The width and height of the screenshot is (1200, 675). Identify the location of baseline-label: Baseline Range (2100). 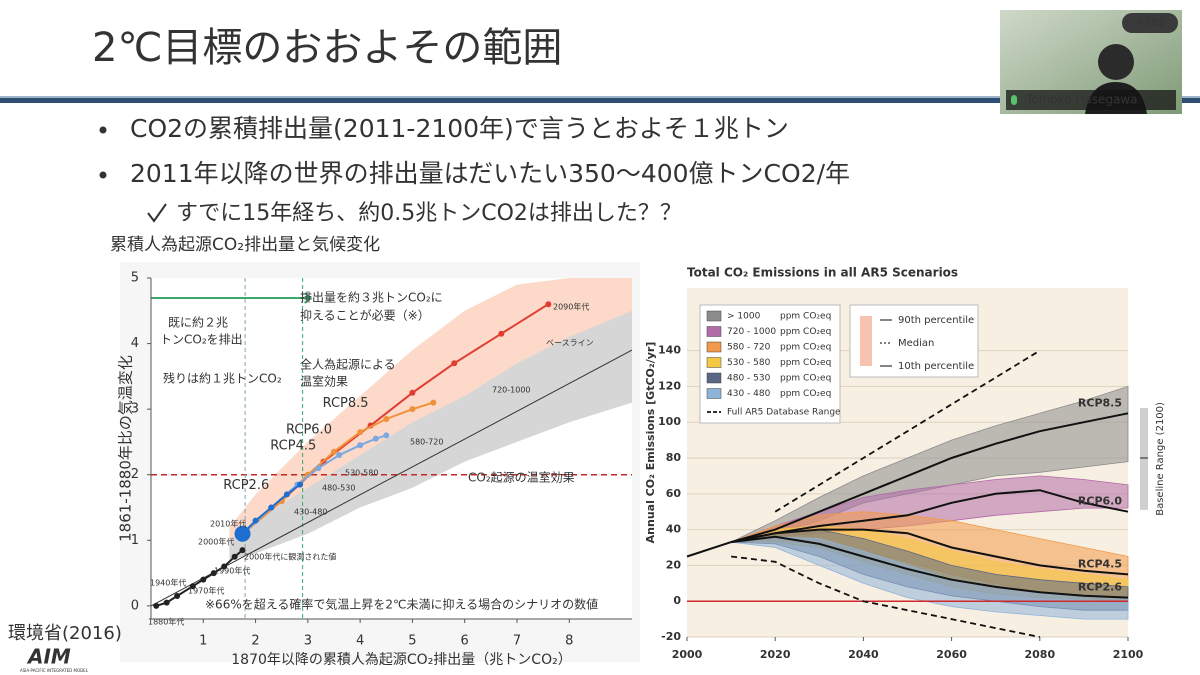
(1160, 459).